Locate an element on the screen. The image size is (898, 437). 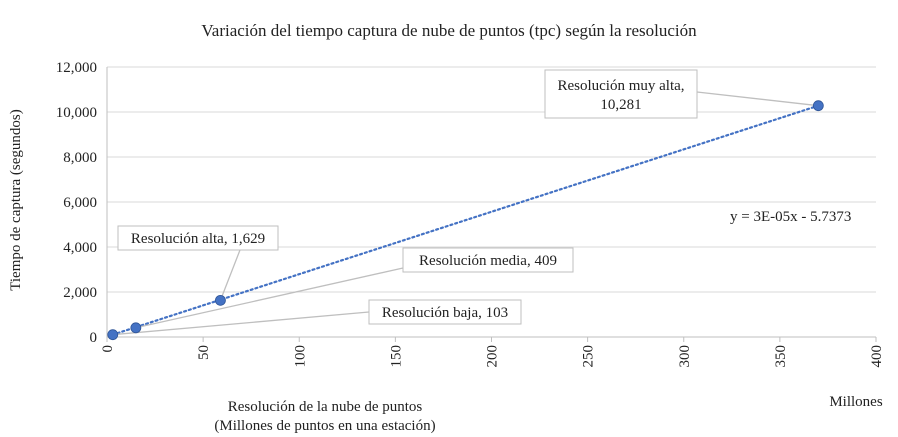
y-tick-label: 2,000 is located at coordinates (80, 293).